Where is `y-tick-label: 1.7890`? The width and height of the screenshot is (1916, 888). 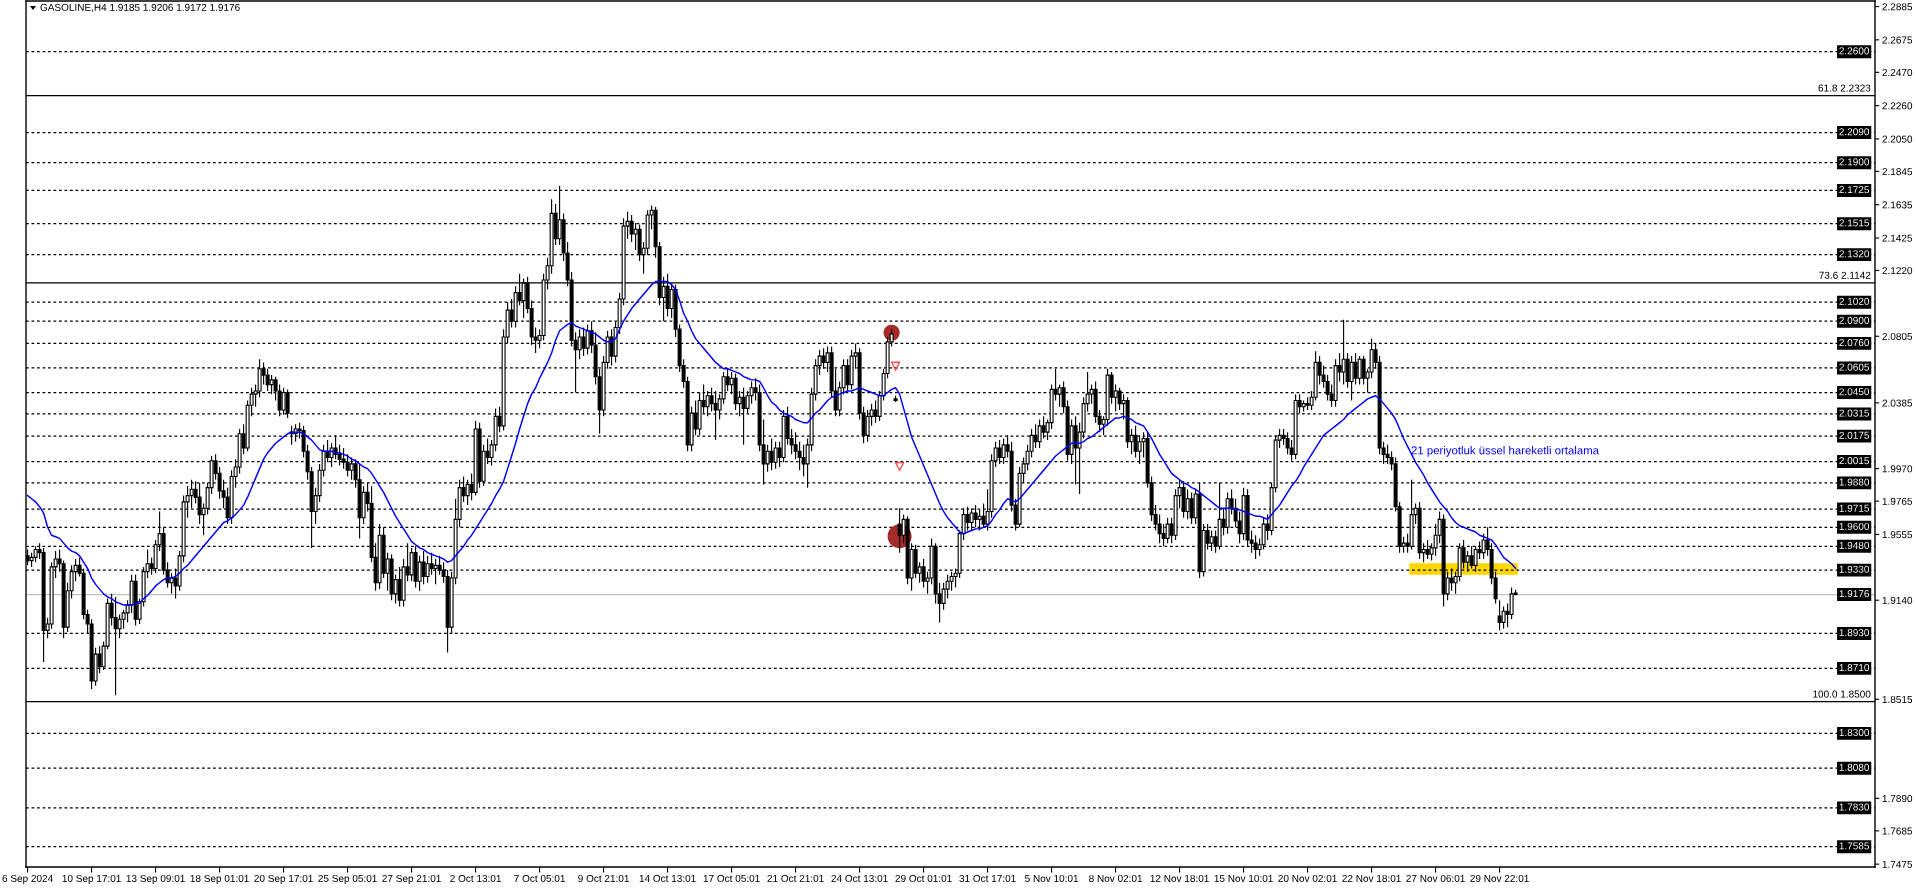 y-tick-label: 1.7890 is located at coordinates (1897, 799).